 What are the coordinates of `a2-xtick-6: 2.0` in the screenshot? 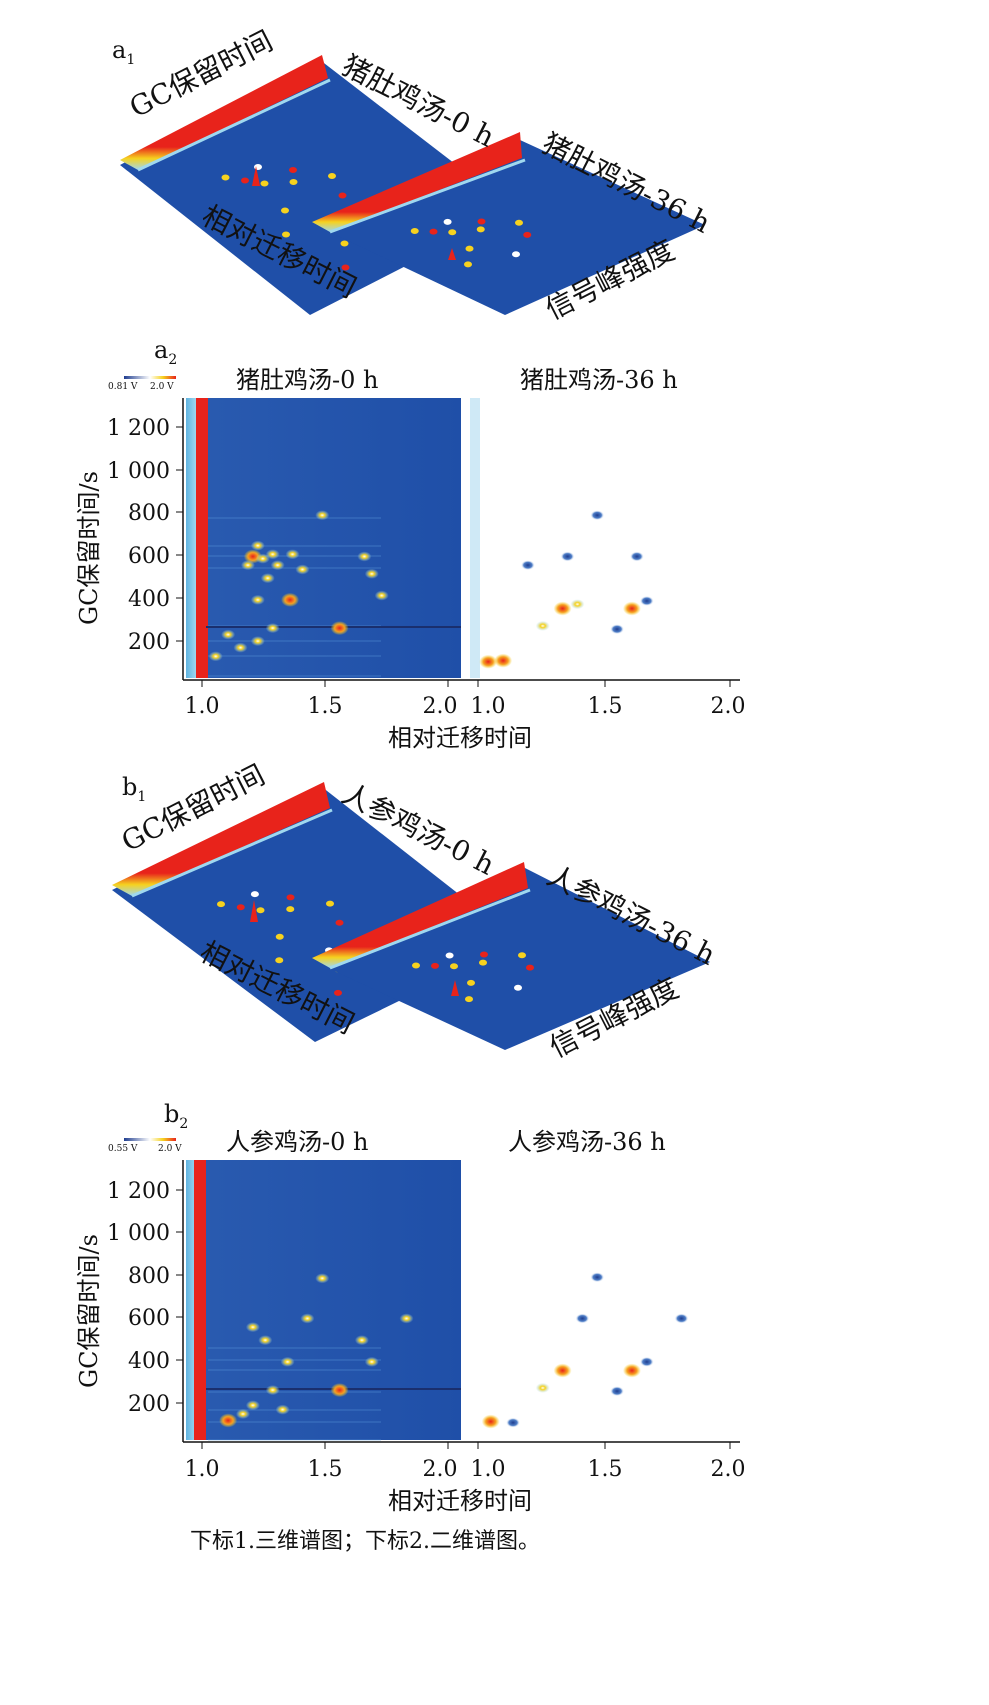 It's located at (728, 706).